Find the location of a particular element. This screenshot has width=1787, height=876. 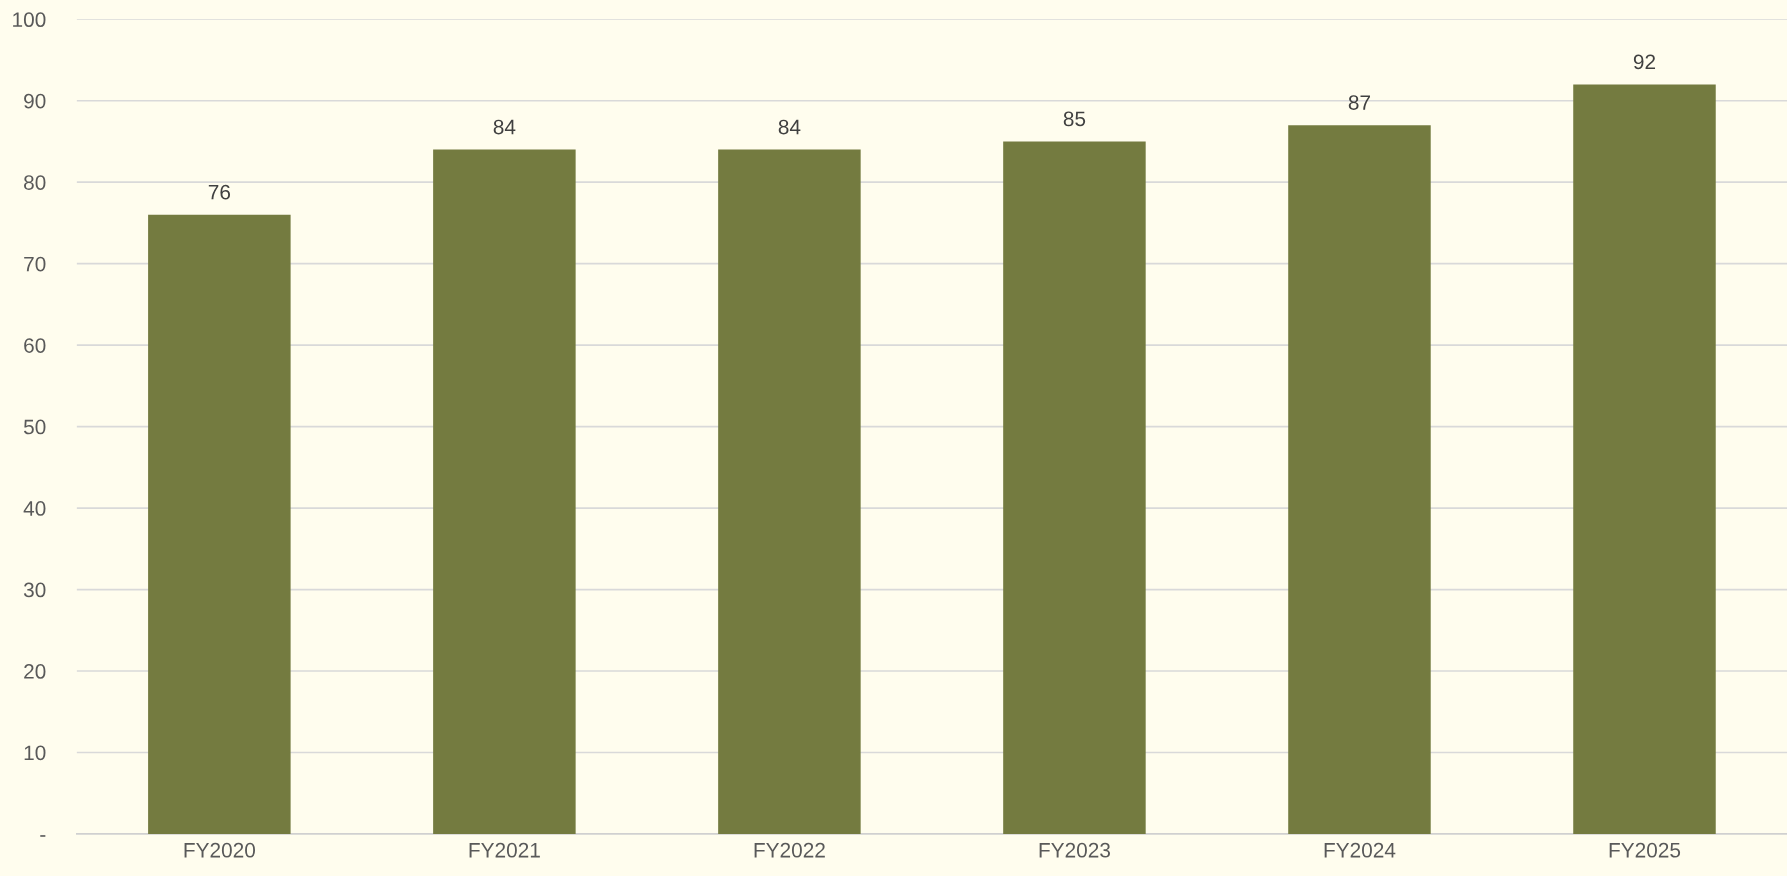

x-tick-label: FY2020 is located at coordinates (220, 850).